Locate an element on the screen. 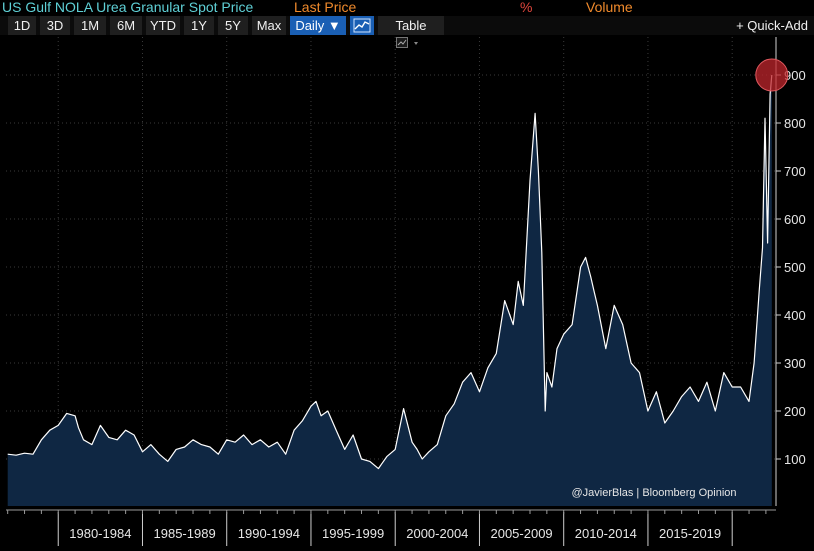 The image size is (814, 551). x-category-label: 1985-1989 is located at coordinates (185, 533).